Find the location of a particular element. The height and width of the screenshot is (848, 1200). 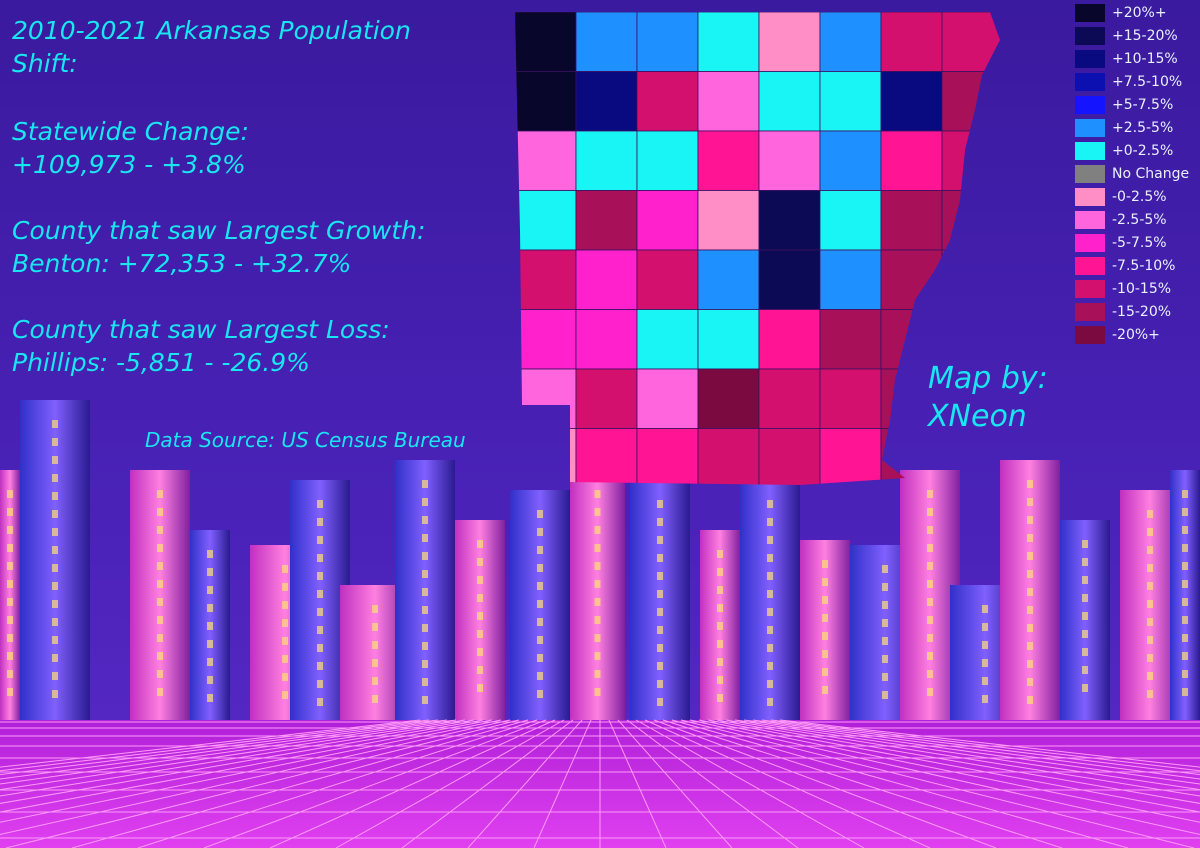

legend-label: +15-20% is located at coordinates (1145, 36).